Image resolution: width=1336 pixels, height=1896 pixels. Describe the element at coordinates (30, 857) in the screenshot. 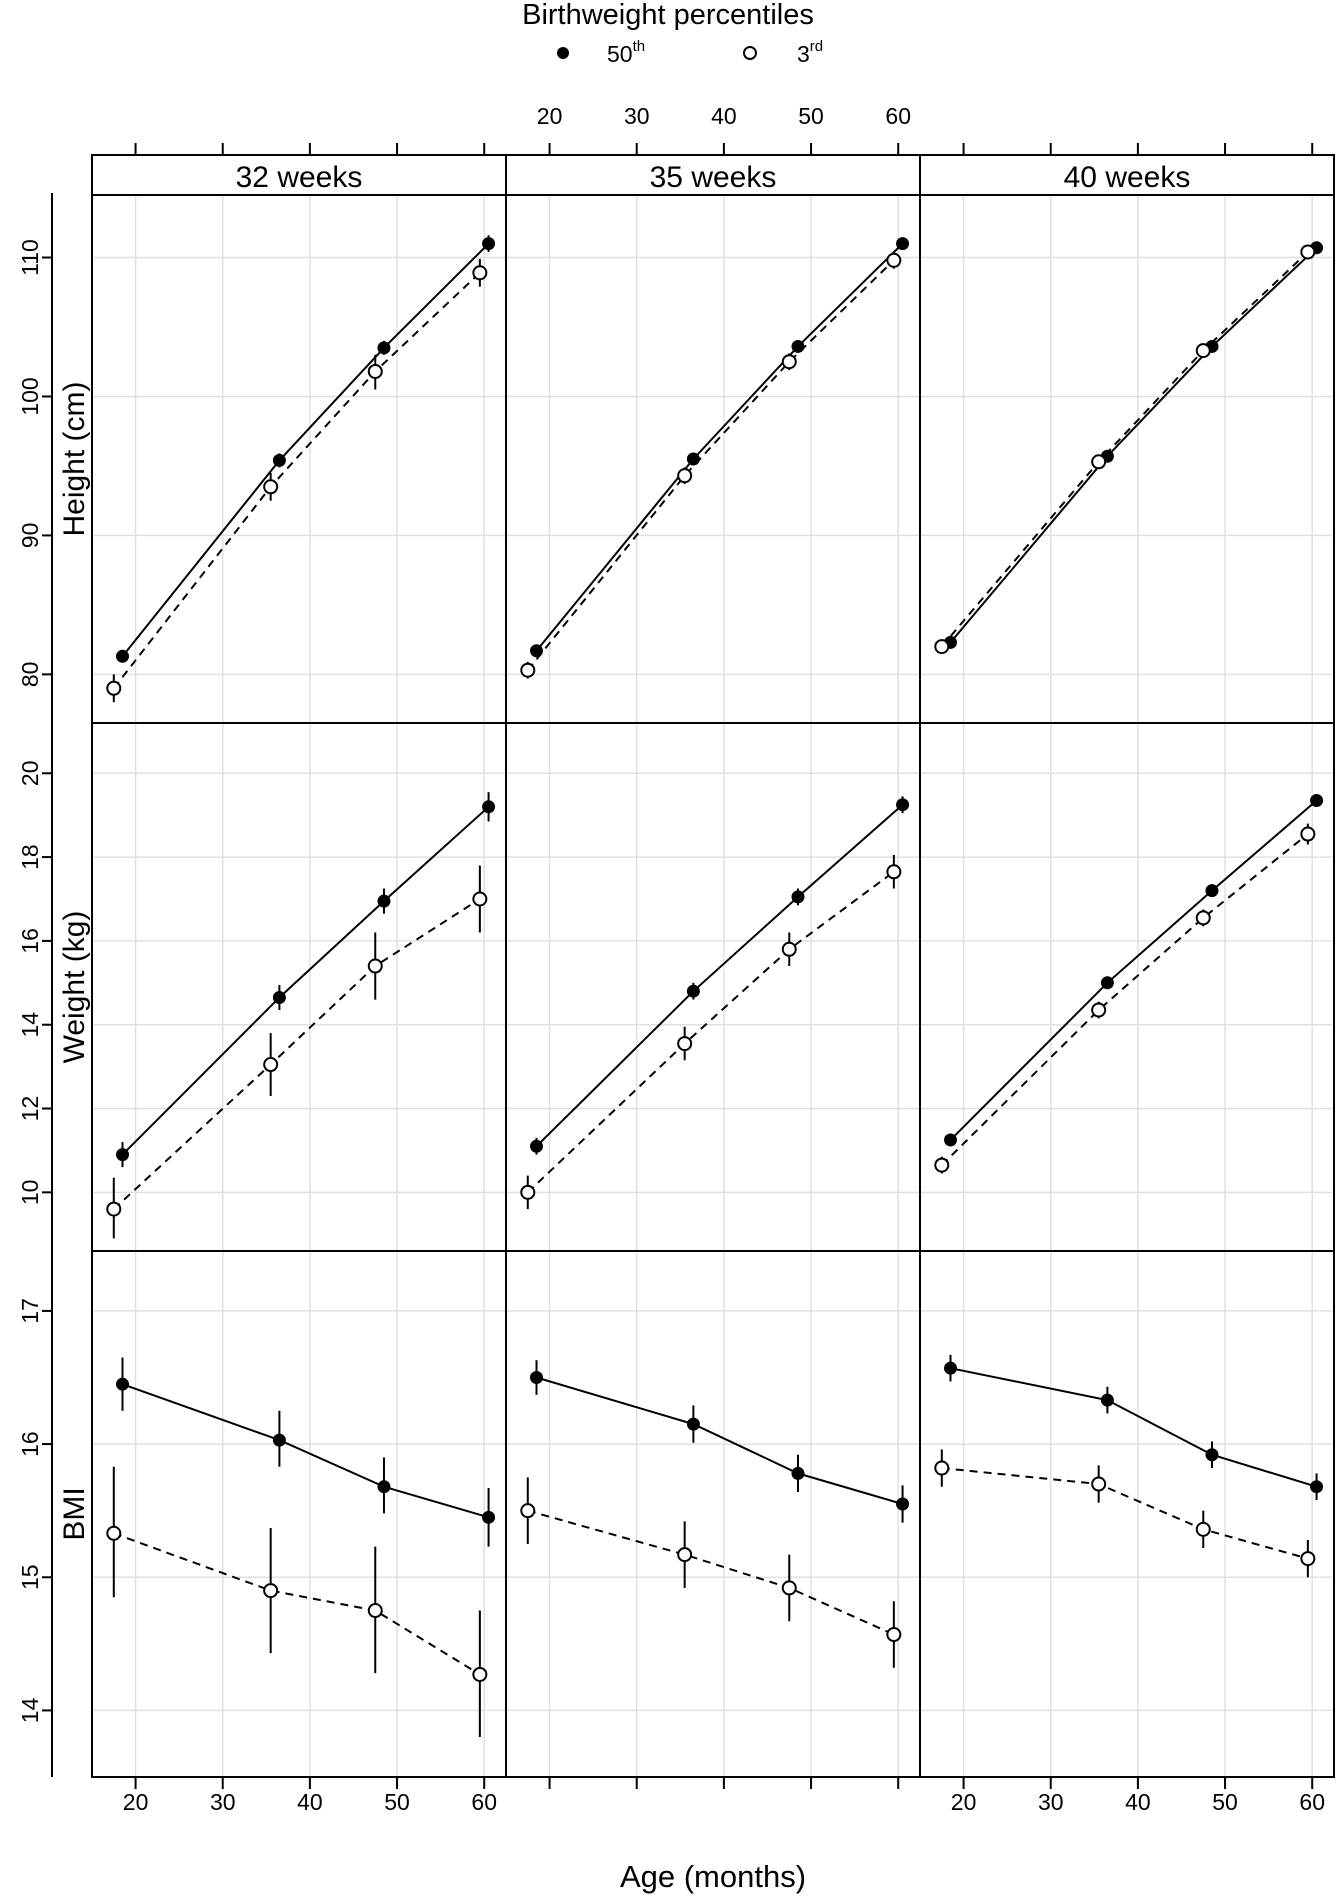

I see `y-tick-label-1-4: 18` at that location.